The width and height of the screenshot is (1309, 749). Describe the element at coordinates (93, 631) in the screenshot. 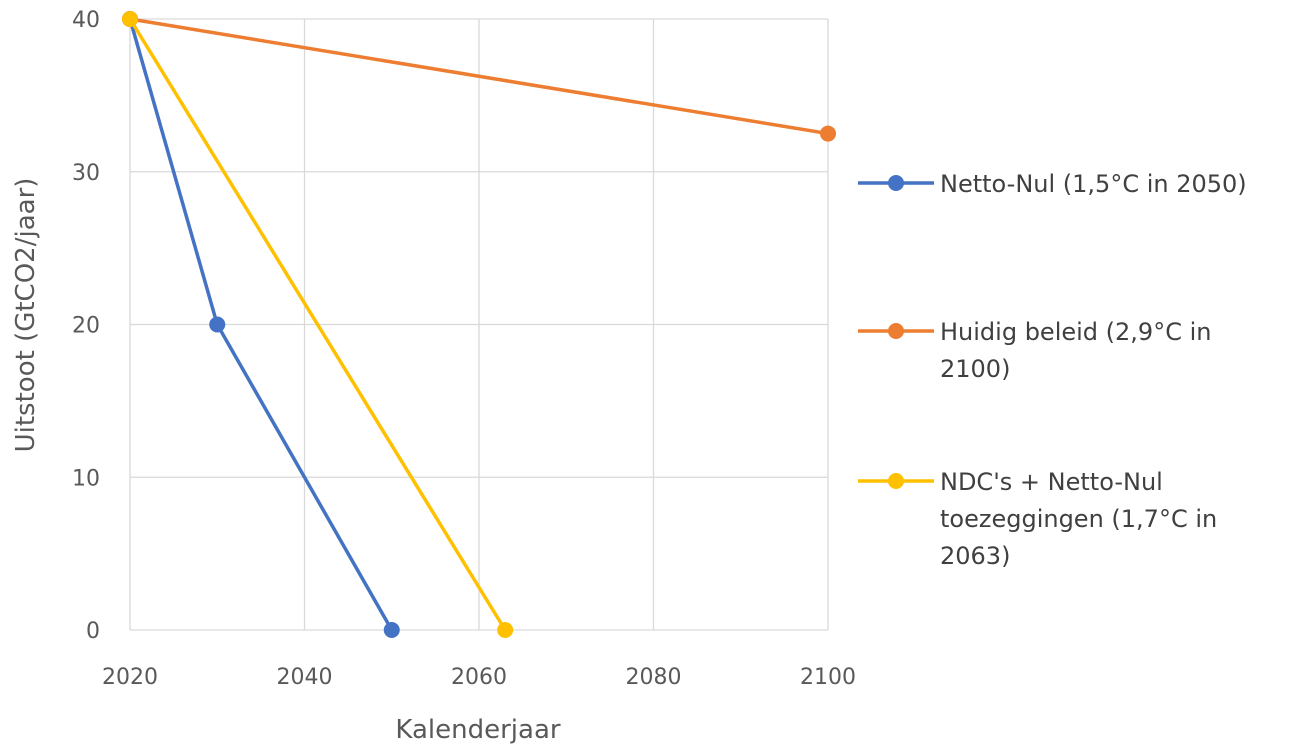

I see `y-tick-label: 0` at that location.